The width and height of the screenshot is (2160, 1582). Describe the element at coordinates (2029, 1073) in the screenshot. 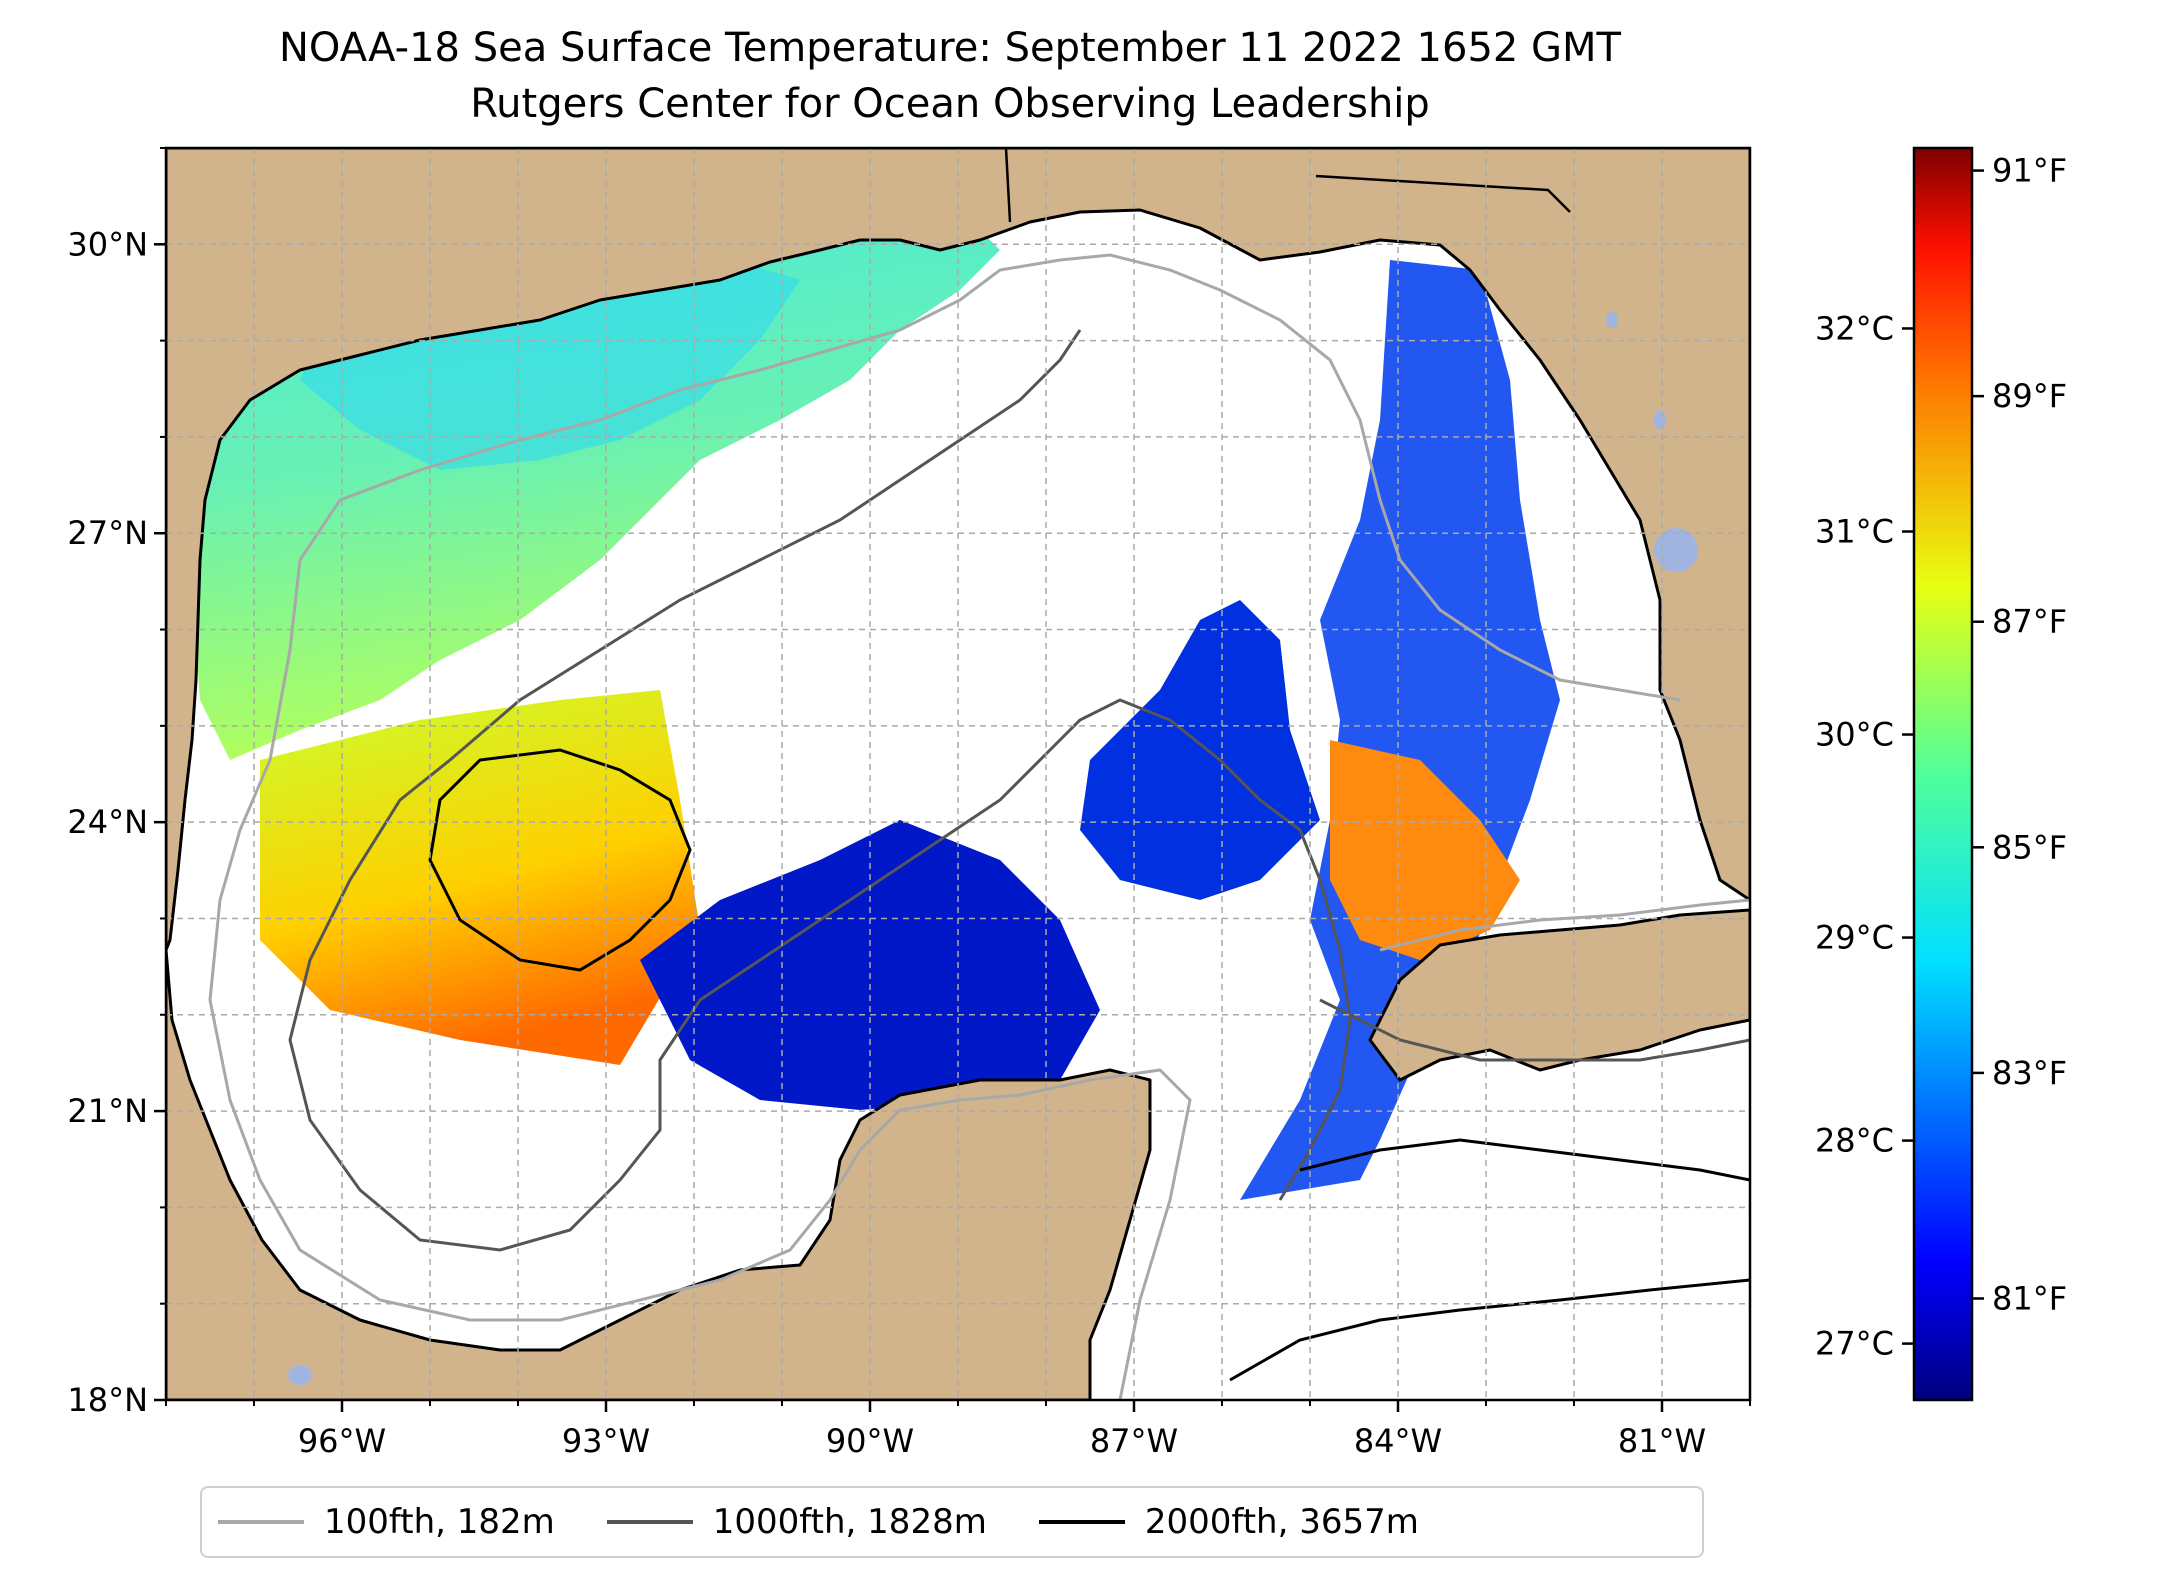

I see `colorbar-f-tick-label: 83°F` at that location.